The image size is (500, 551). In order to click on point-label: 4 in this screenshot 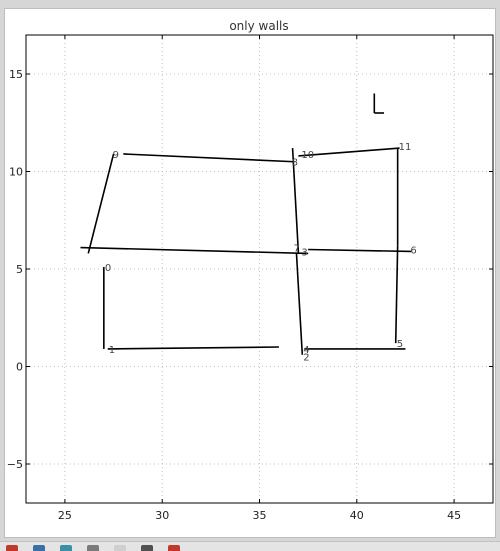, I will do `click(306, 350)`.